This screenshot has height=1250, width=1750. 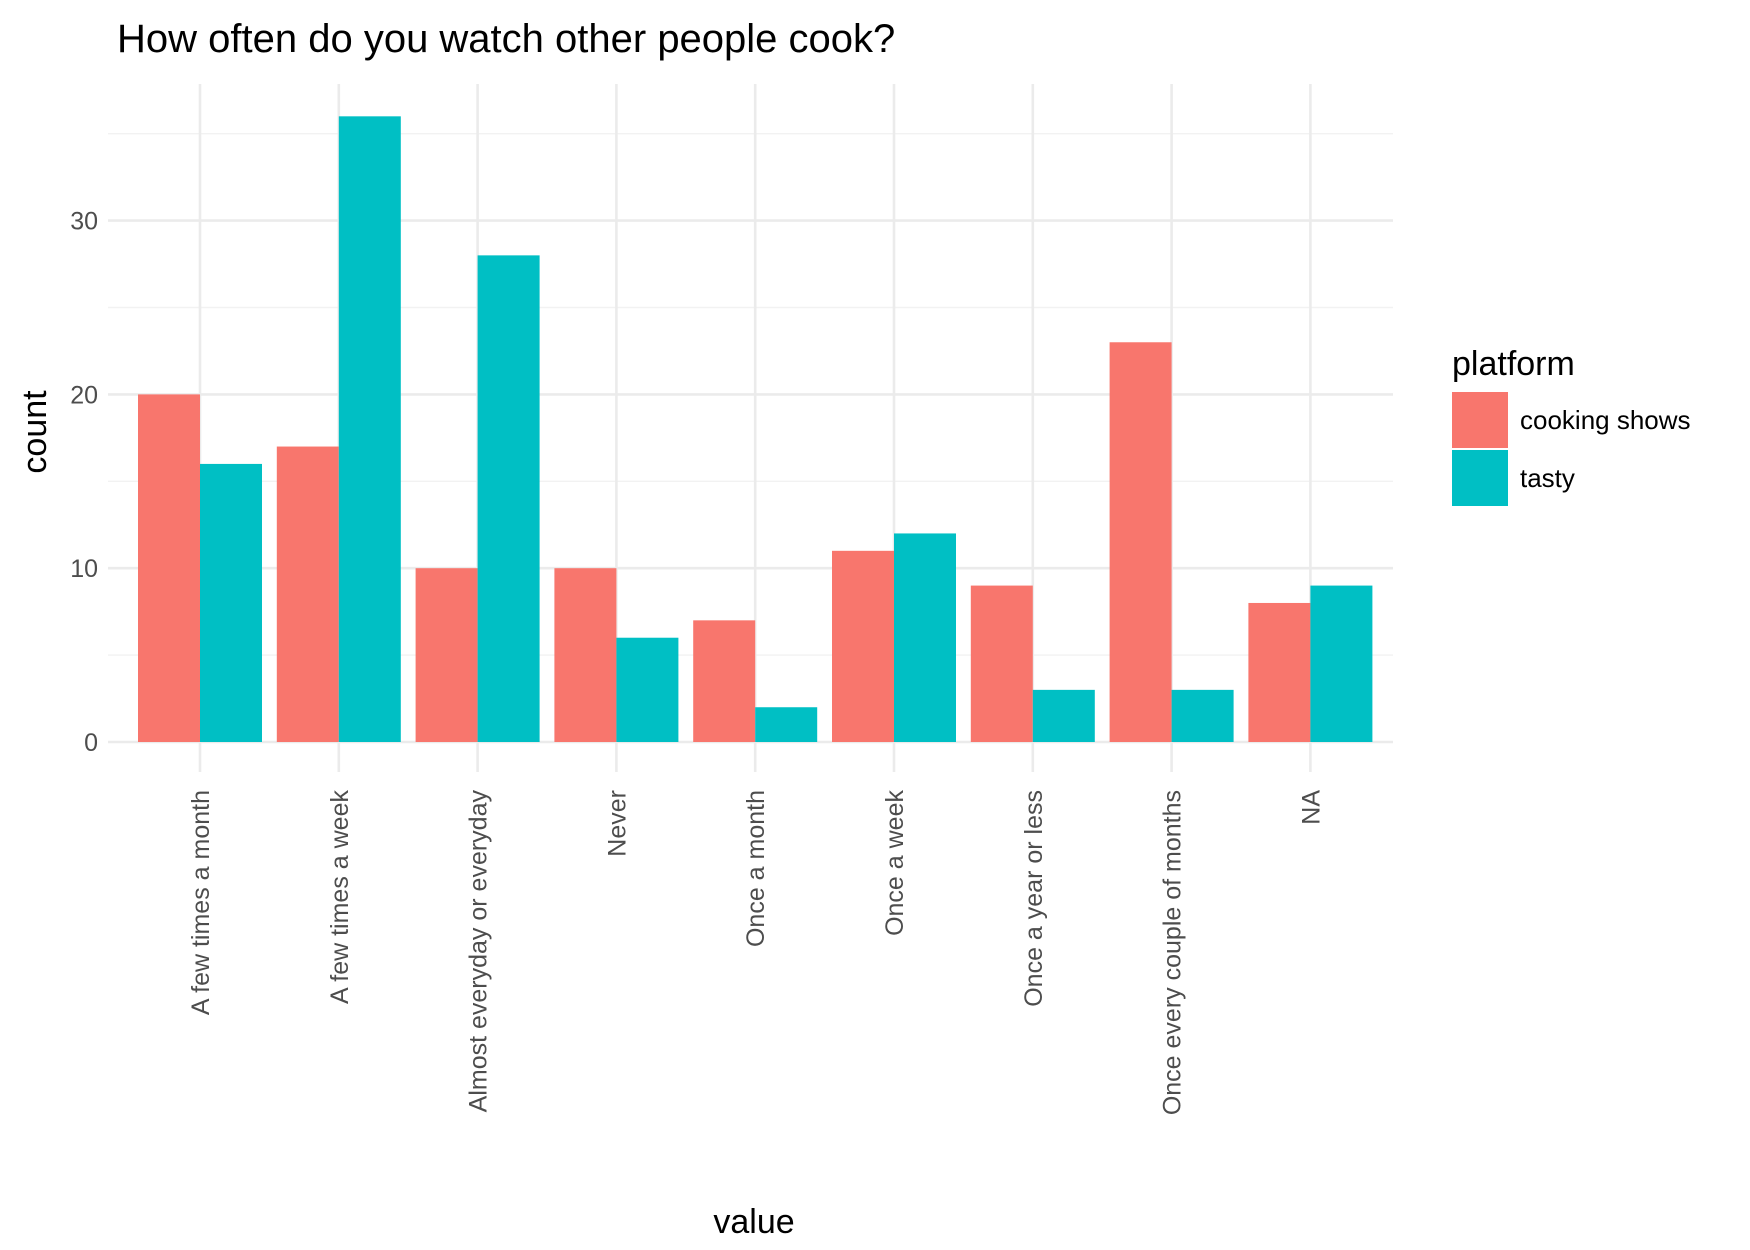 I want to click on y-axis-ticks: 0 10 20 30, so click(x=84, y=482).